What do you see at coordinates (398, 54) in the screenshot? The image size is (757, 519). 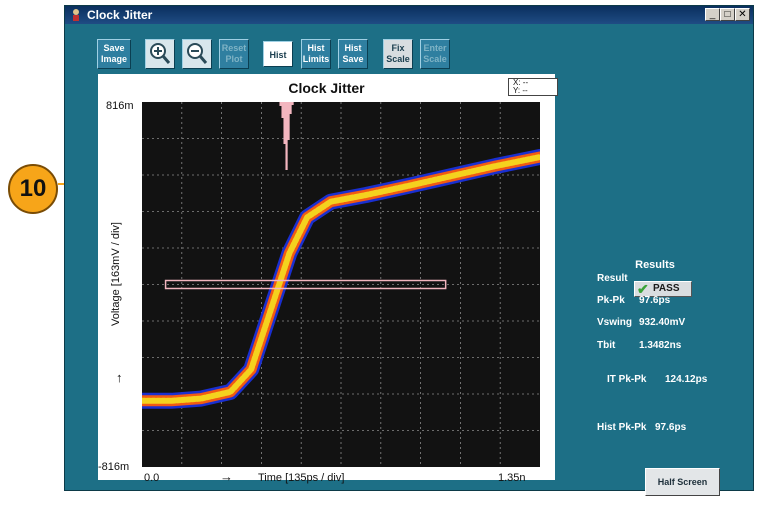 I see `fix-scale-button: Fix Scale` at bounding box center [398, 54].